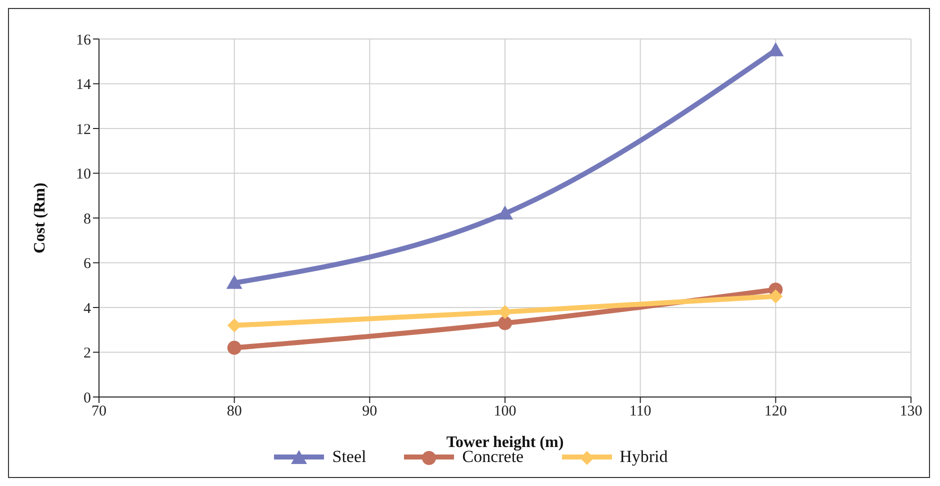  Describe the element at coordinates (87, 219) in the screenshot. I see `y-tick-label: 8` at that location.